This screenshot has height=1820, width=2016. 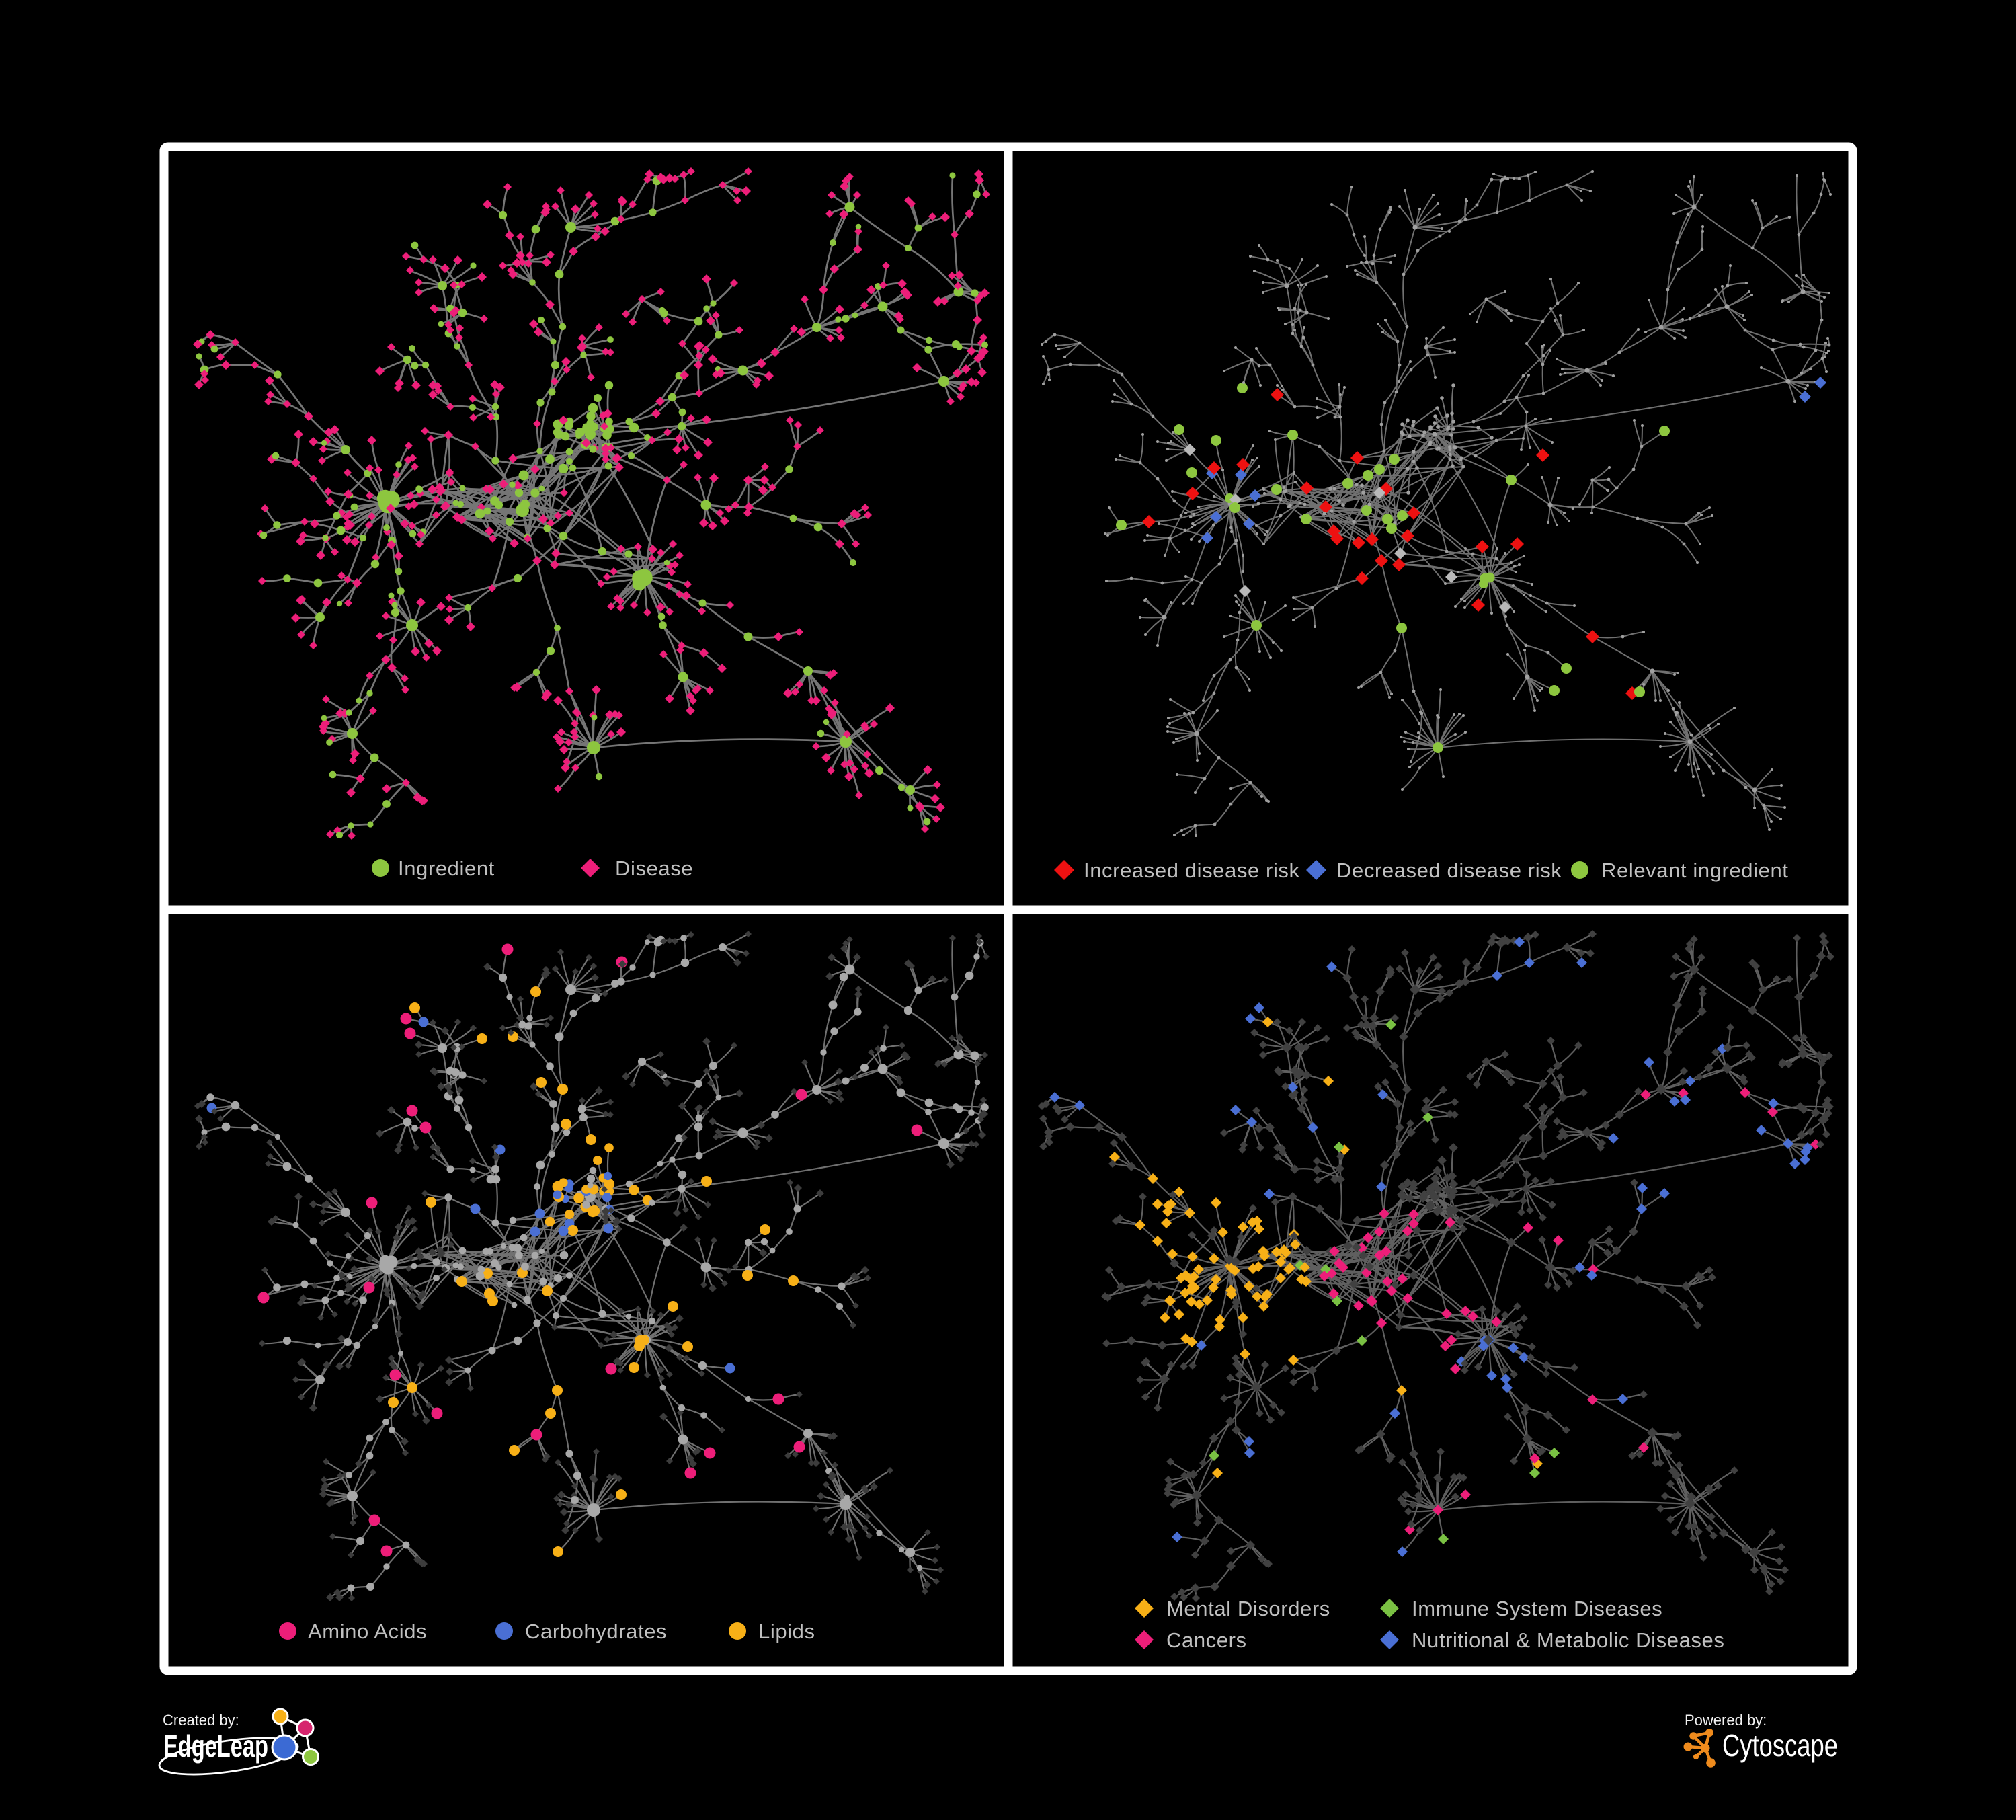 What do you see at coordinates (1449, 870) in the screenshot?
I see `svg-text: Decreased disease risk` at bounding box center [1449, 870].